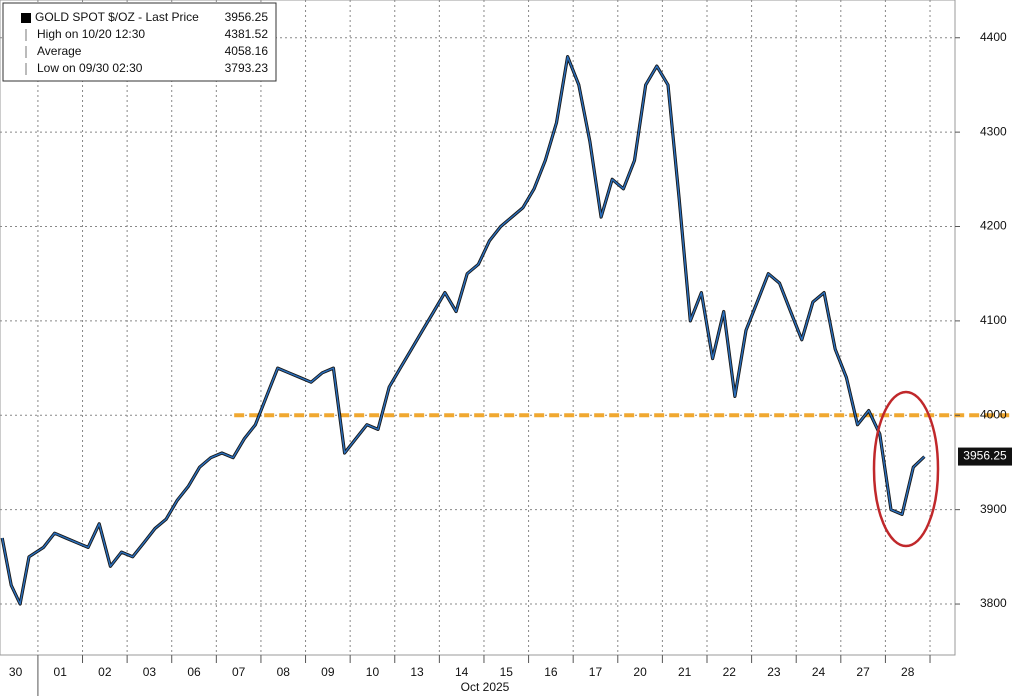 This screenshot has width=1012, height=696. Describe the element at coordinates (247, 17) in the screenshot. I see `legend-value: 3956.25` at that location.